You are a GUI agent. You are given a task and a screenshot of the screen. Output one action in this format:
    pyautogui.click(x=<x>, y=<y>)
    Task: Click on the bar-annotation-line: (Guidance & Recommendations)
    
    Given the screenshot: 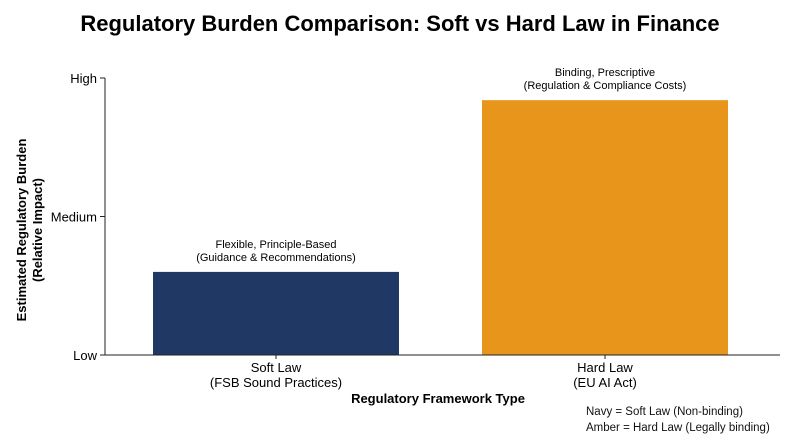 What is the action you would take?
    pyautogui.click(x=276, y=258)
    